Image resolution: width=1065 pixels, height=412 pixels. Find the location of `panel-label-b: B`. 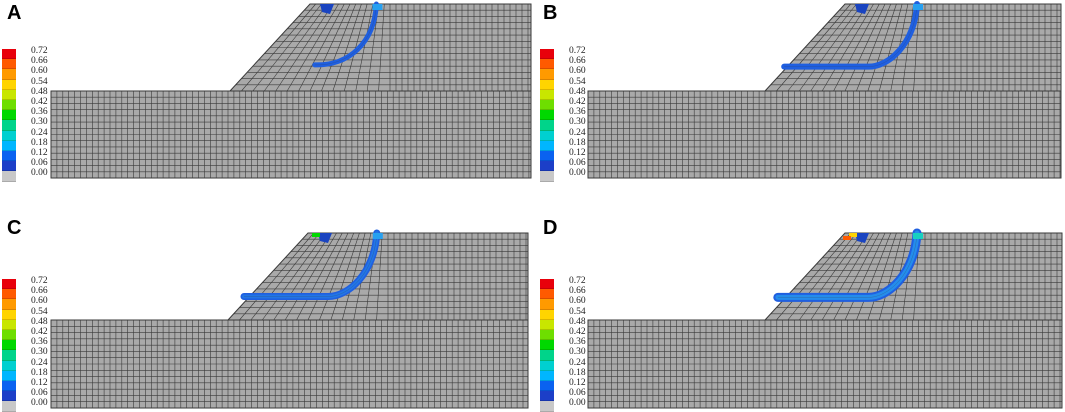

panel-label-b: B is located at coordinates (550, 13).